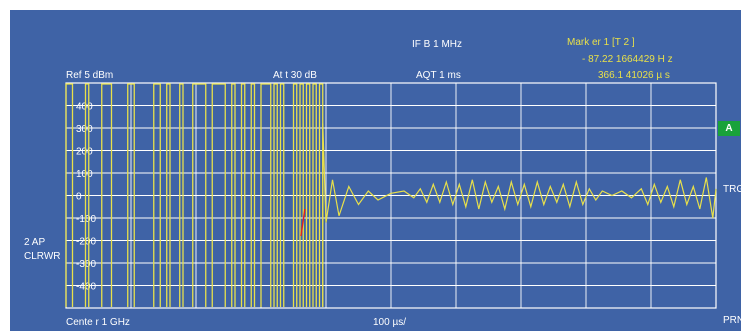  Describe the element at coordinates (438, 75) in the screenshot. I see `acquisition-time: AQT 1 ms` at that location.